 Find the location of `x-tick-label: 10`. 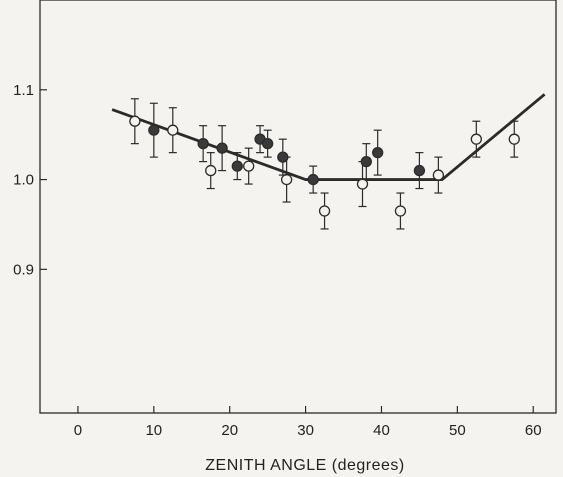

x-tick-label: 10 is located at coordinates (153, 430).